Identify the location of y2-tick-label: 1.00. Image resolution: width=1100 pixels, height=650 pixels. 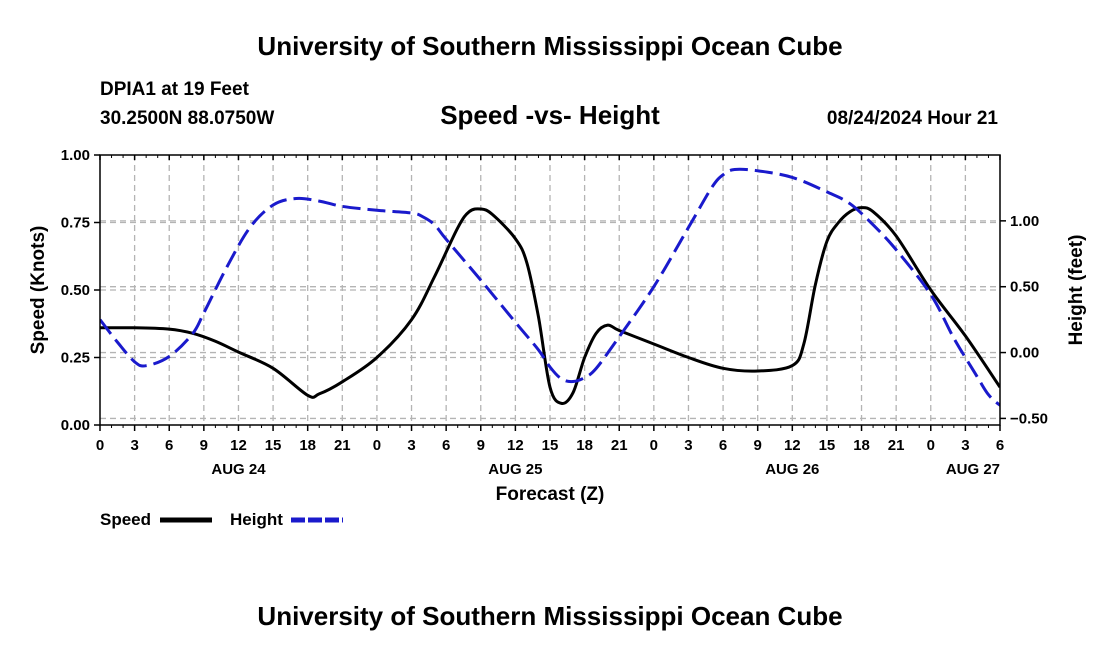
(1024, 221).